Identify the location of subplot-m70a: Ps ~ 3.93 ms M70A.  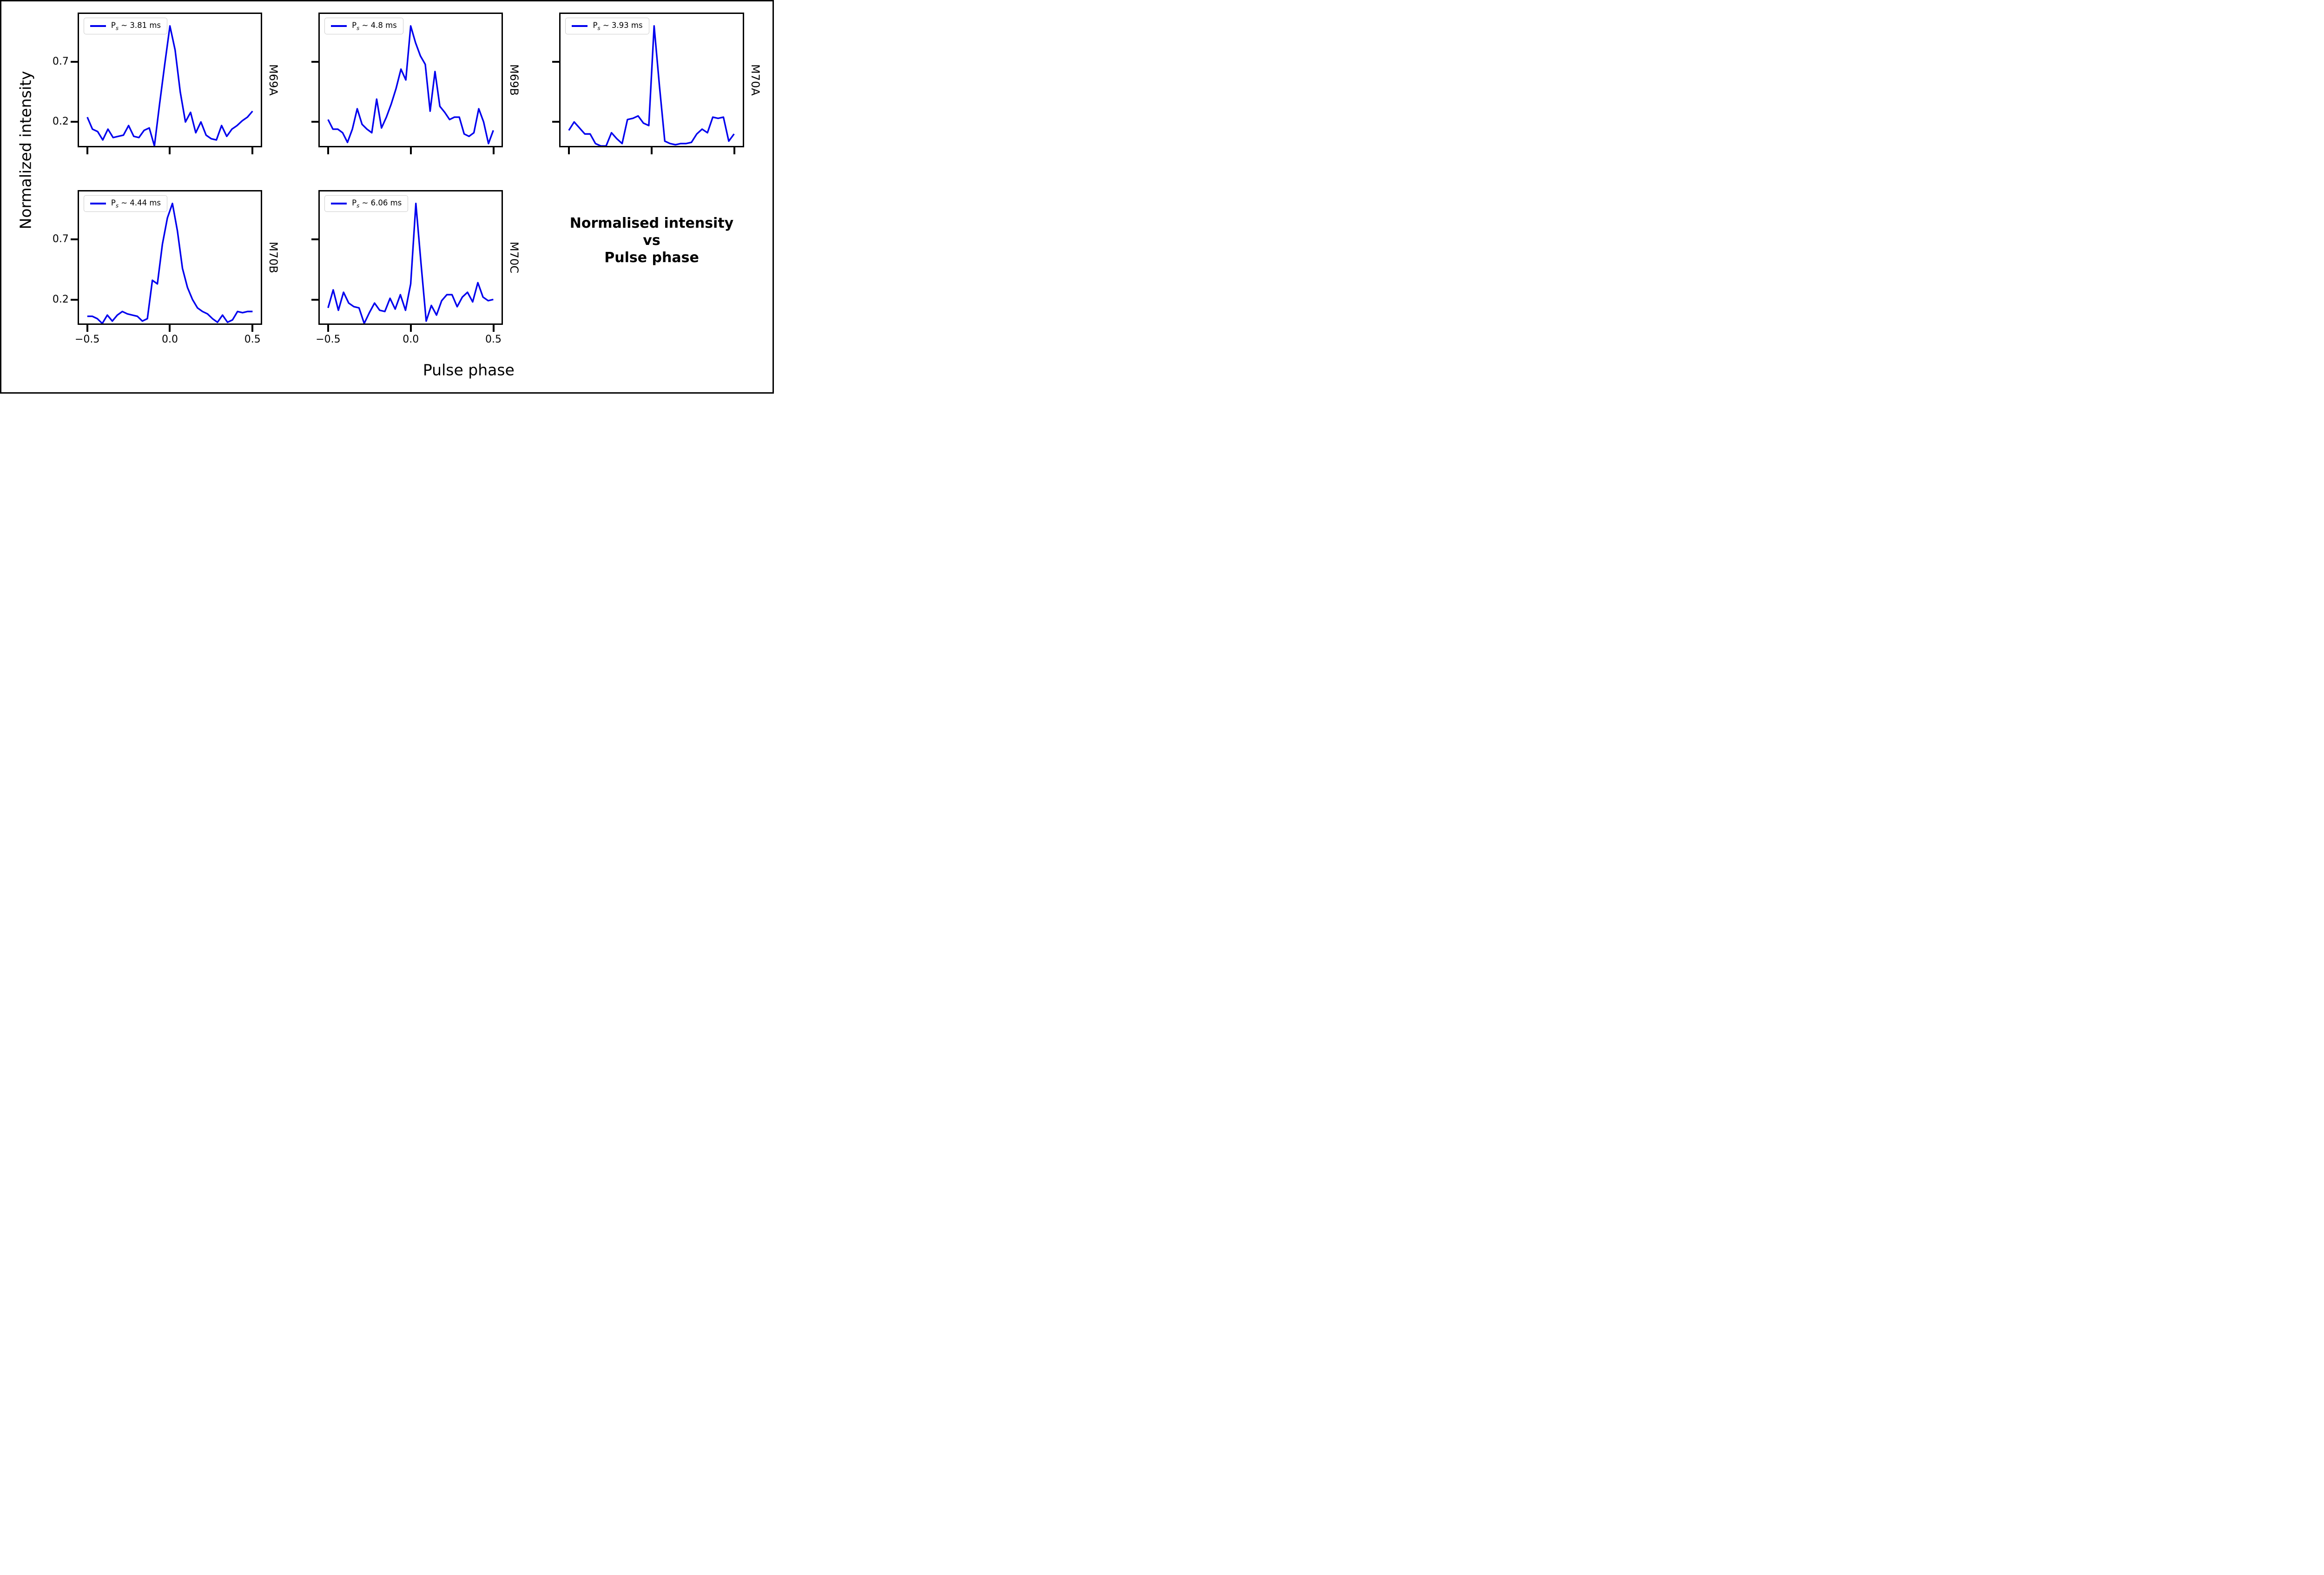
(657, 84).